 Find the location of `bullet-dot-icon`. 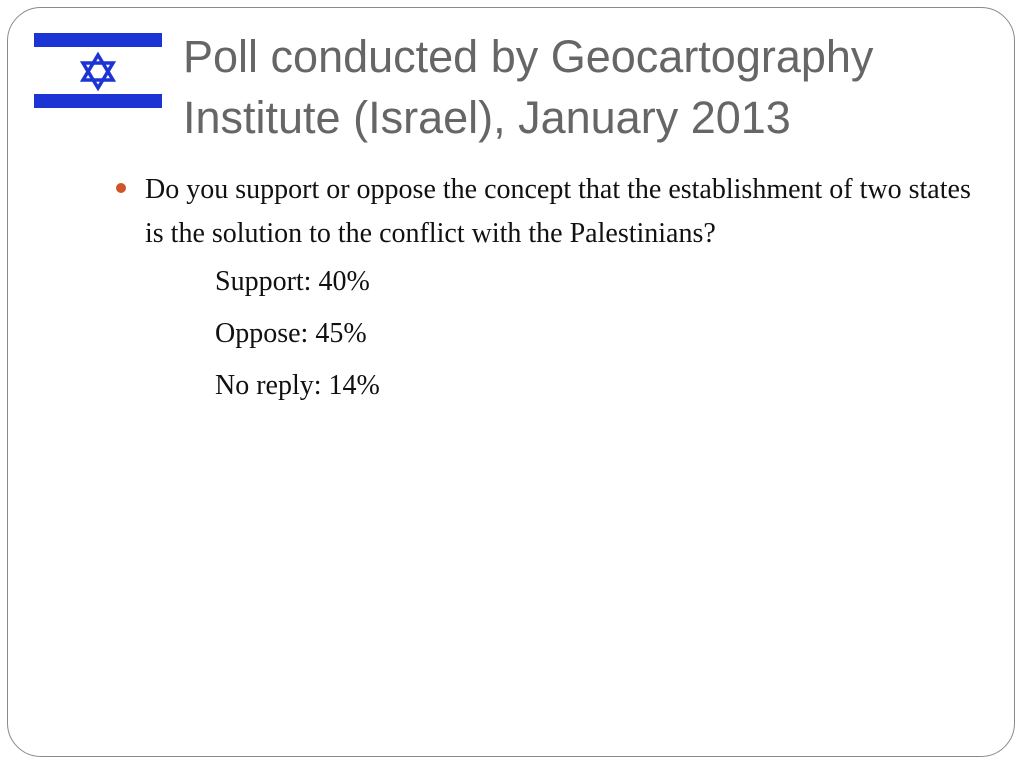

bullet-dot-icon is located at coordinates (121, 188).